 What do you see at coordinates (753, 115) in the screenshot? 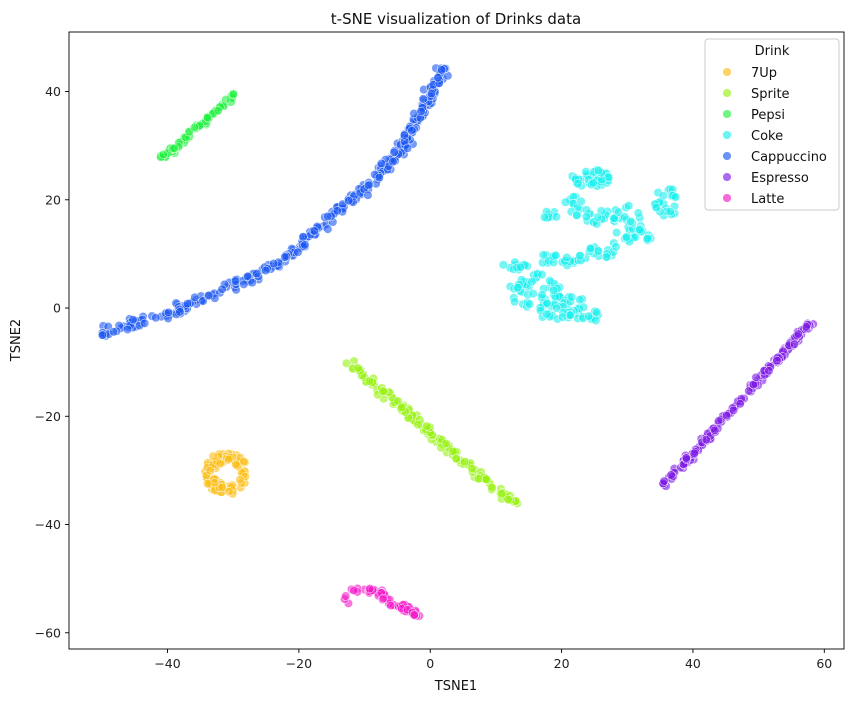
I see `legend-item-pepsi: Pepsi` at bounding box center [753, 115].